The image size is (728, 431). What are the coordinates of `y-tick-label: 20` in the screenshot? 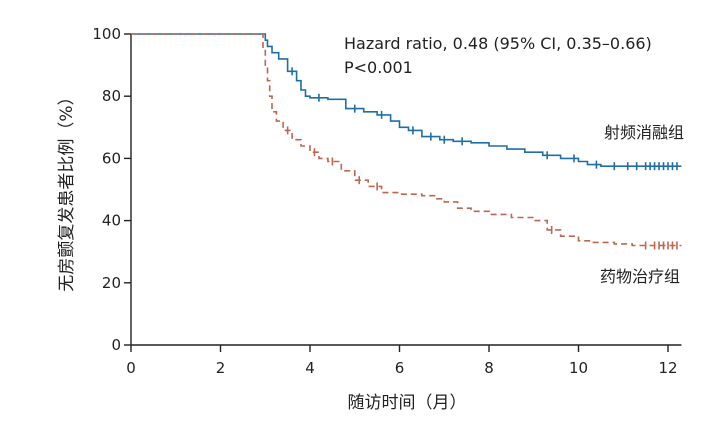 It's located at (111, 283).